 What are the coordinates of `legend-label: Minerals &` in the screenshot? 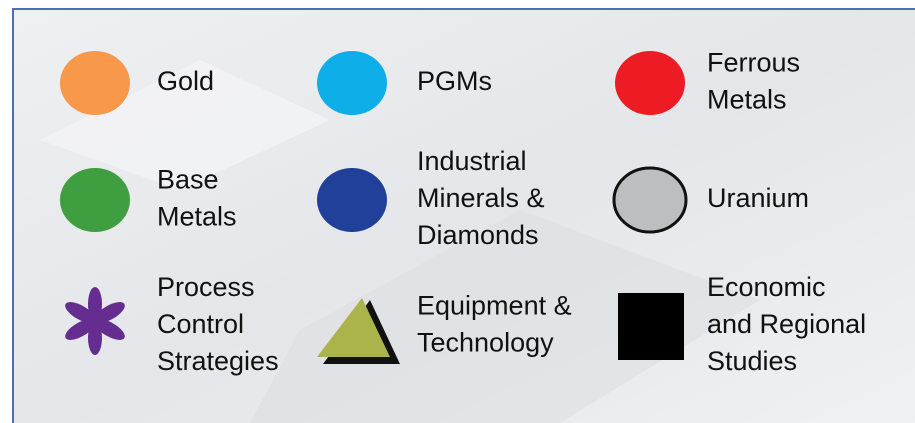 It's located at (481, 198).